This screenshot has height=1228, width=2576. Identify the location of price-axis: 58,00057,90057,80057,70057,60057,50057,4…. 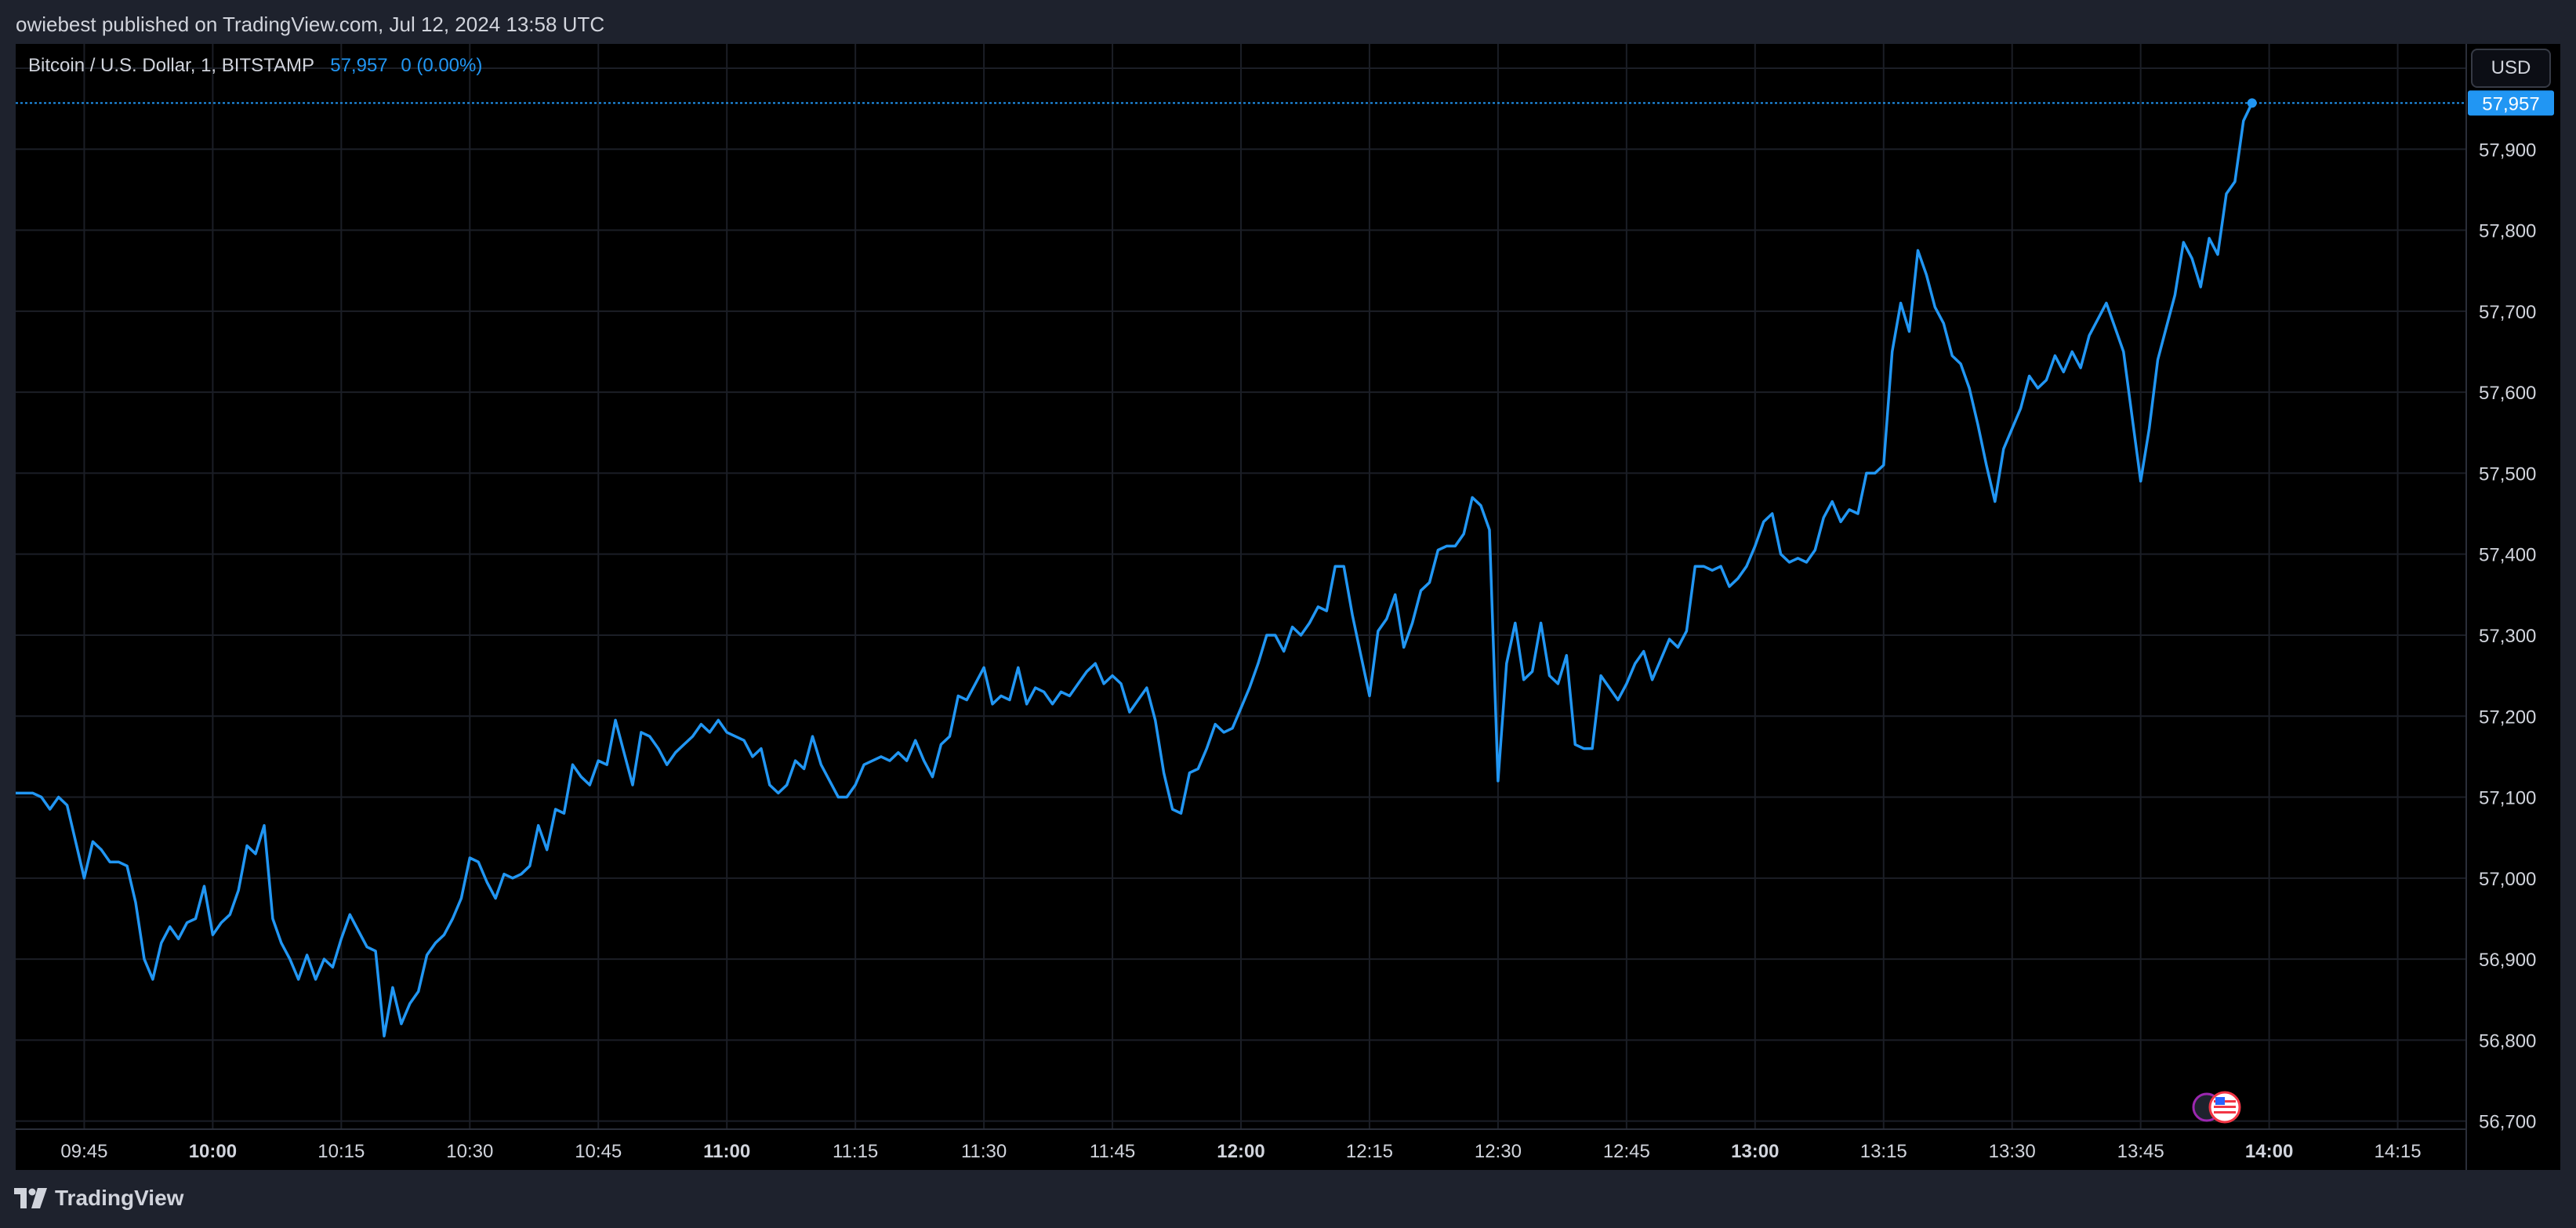
(2508, 596).